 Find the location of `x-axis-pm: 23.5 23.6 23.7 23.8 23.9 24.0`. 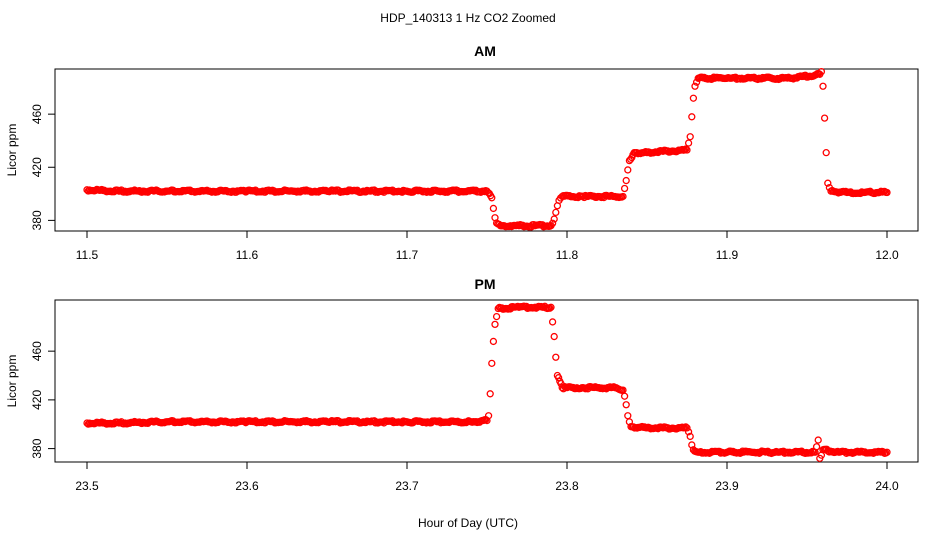

x-axis-pm: 23.5 23.6 23.7 23.8 23.9 24.0 is located at coordinates (487, 477).